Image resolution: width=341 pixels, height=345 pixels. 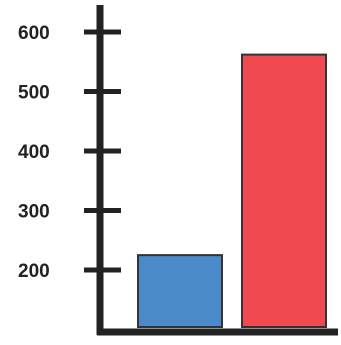 I want to click on y-tick-label: 400, so click(x=34, y=152).